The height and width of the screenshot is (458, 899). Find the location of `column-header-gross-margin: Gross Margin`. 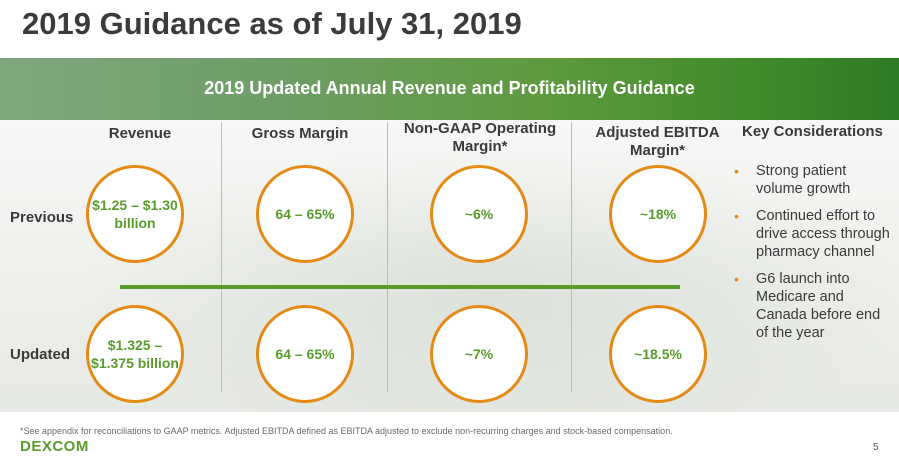

column-header-gross-margin: Gross Margin is located at coordinates (300, 133).